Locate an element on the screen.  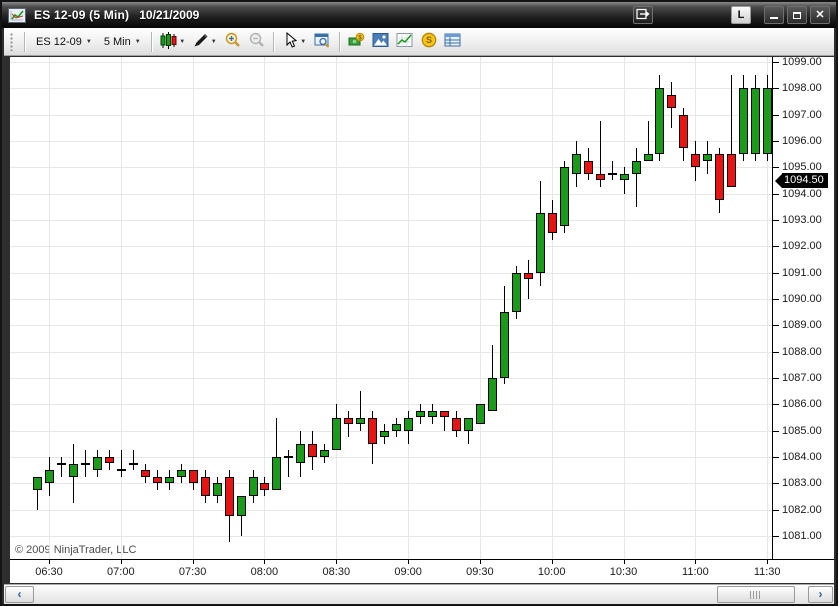
maximize-icon is located at coordinates (797, 15).